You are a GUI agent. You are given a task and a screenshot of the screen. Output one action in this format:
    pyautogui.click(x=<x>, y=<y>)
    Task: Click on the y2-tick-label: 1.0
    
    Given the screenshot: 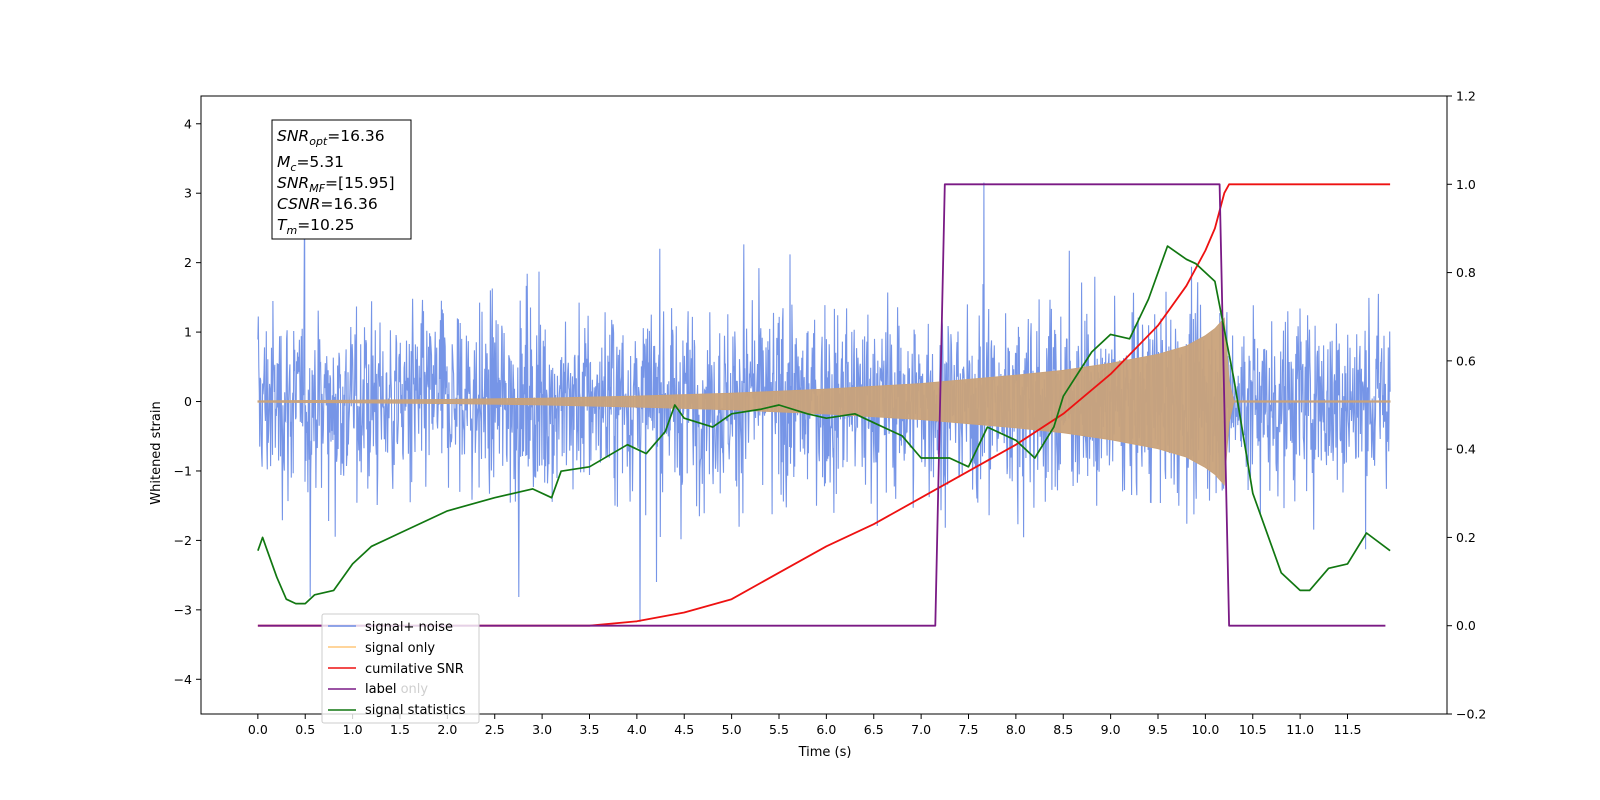 What is the action you would take?
    pyautogui.click(x=1466, y=184)
    